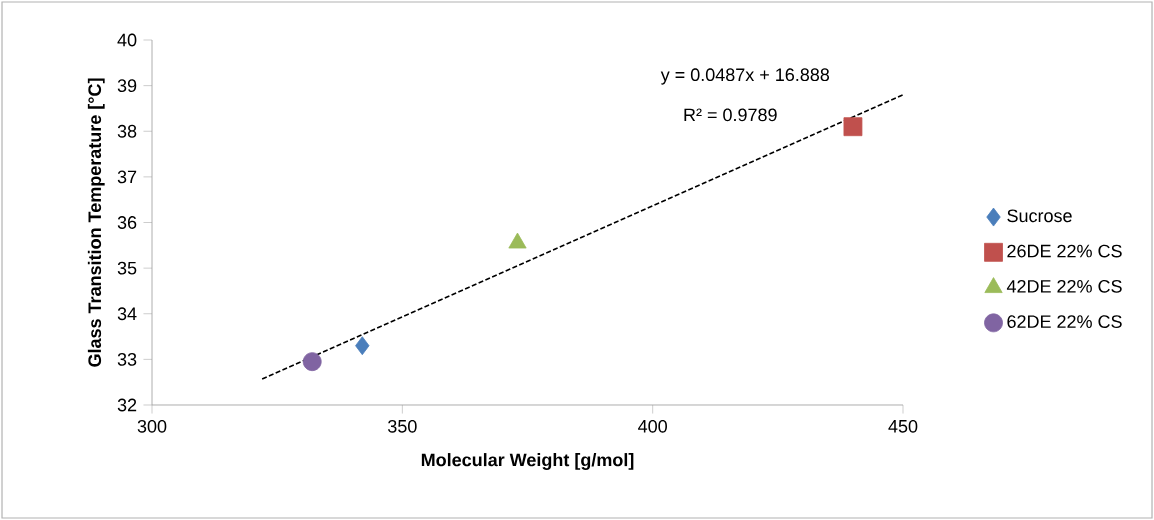 Image resolution: width=1154 pixels, height=520 pixels. I want to click on y-tick-label: 40, so click(127, 40).